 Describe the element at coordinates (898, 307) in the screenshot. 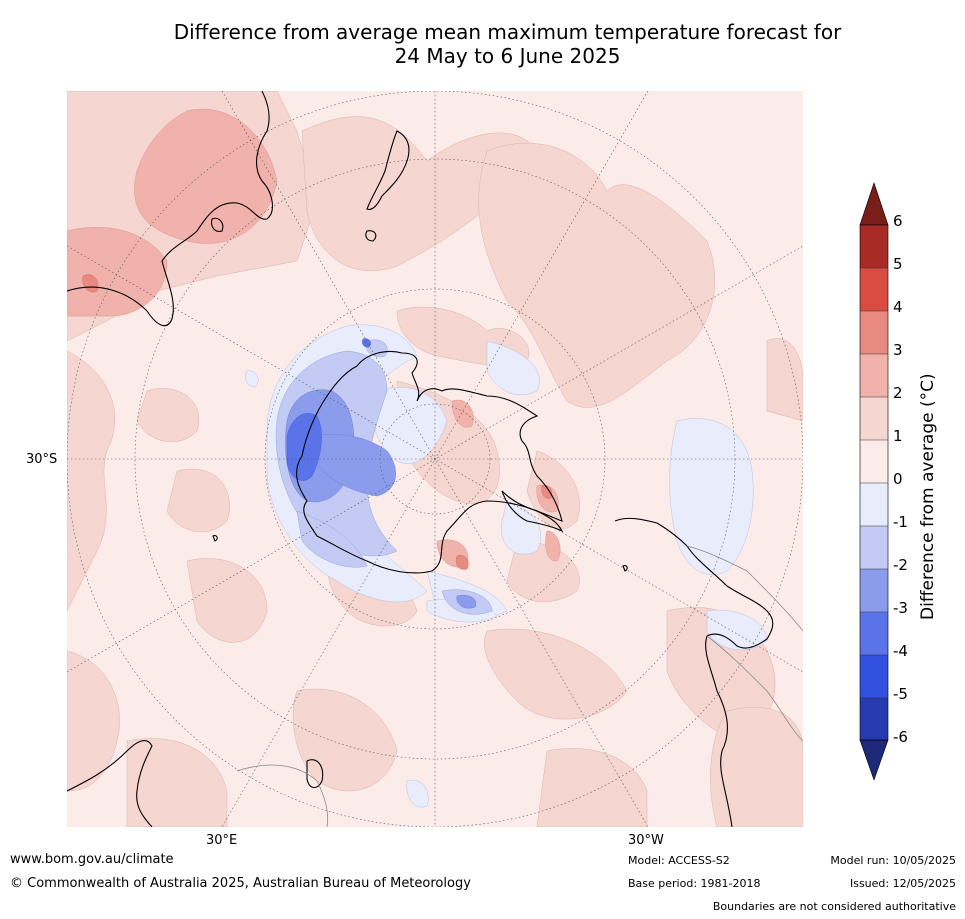

I see `colorbar-tick-4: 4` at that location.